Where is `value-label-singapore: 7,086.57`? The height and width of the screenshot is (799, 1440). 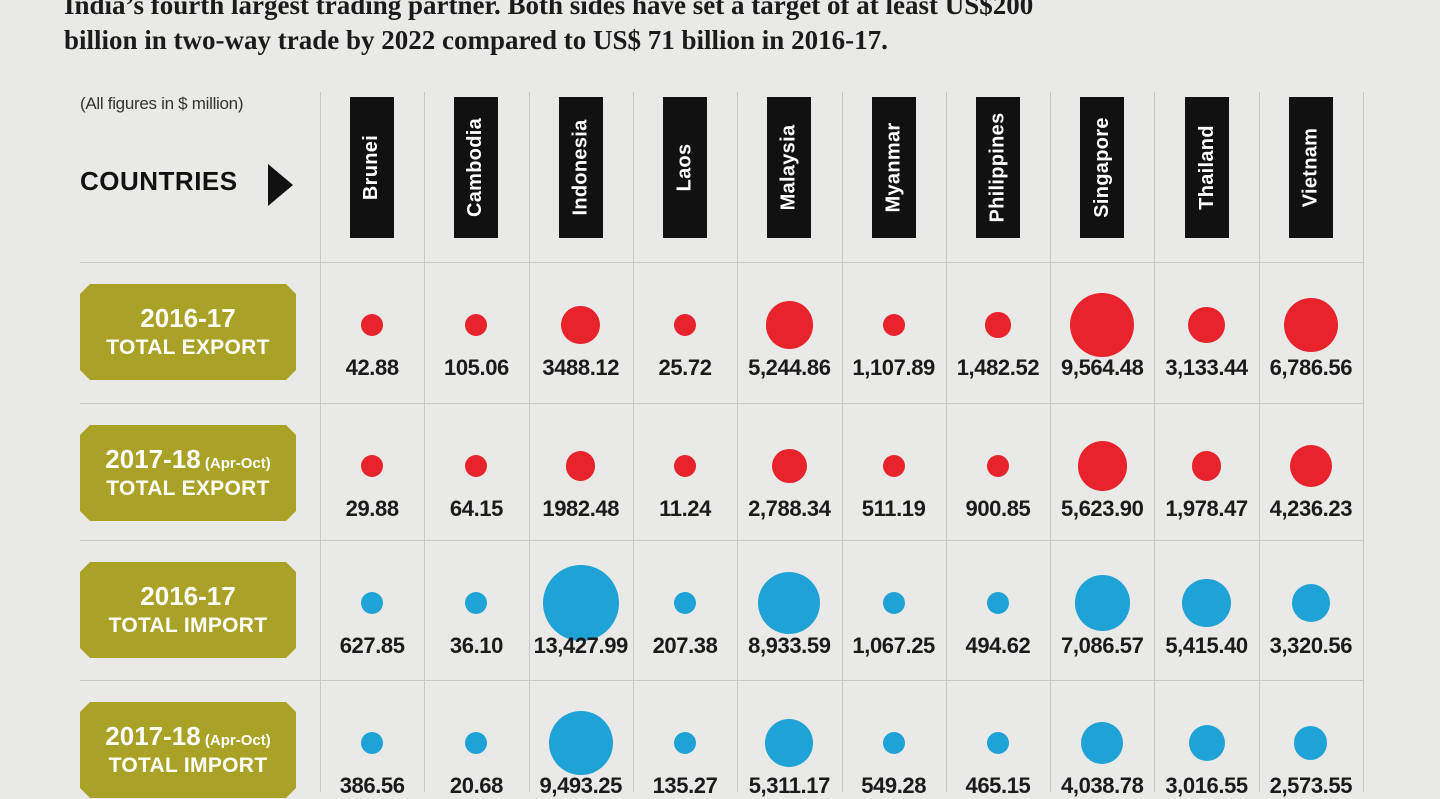
value-label-singapore: 7,086.57 is located at coordinates (1102, 645).